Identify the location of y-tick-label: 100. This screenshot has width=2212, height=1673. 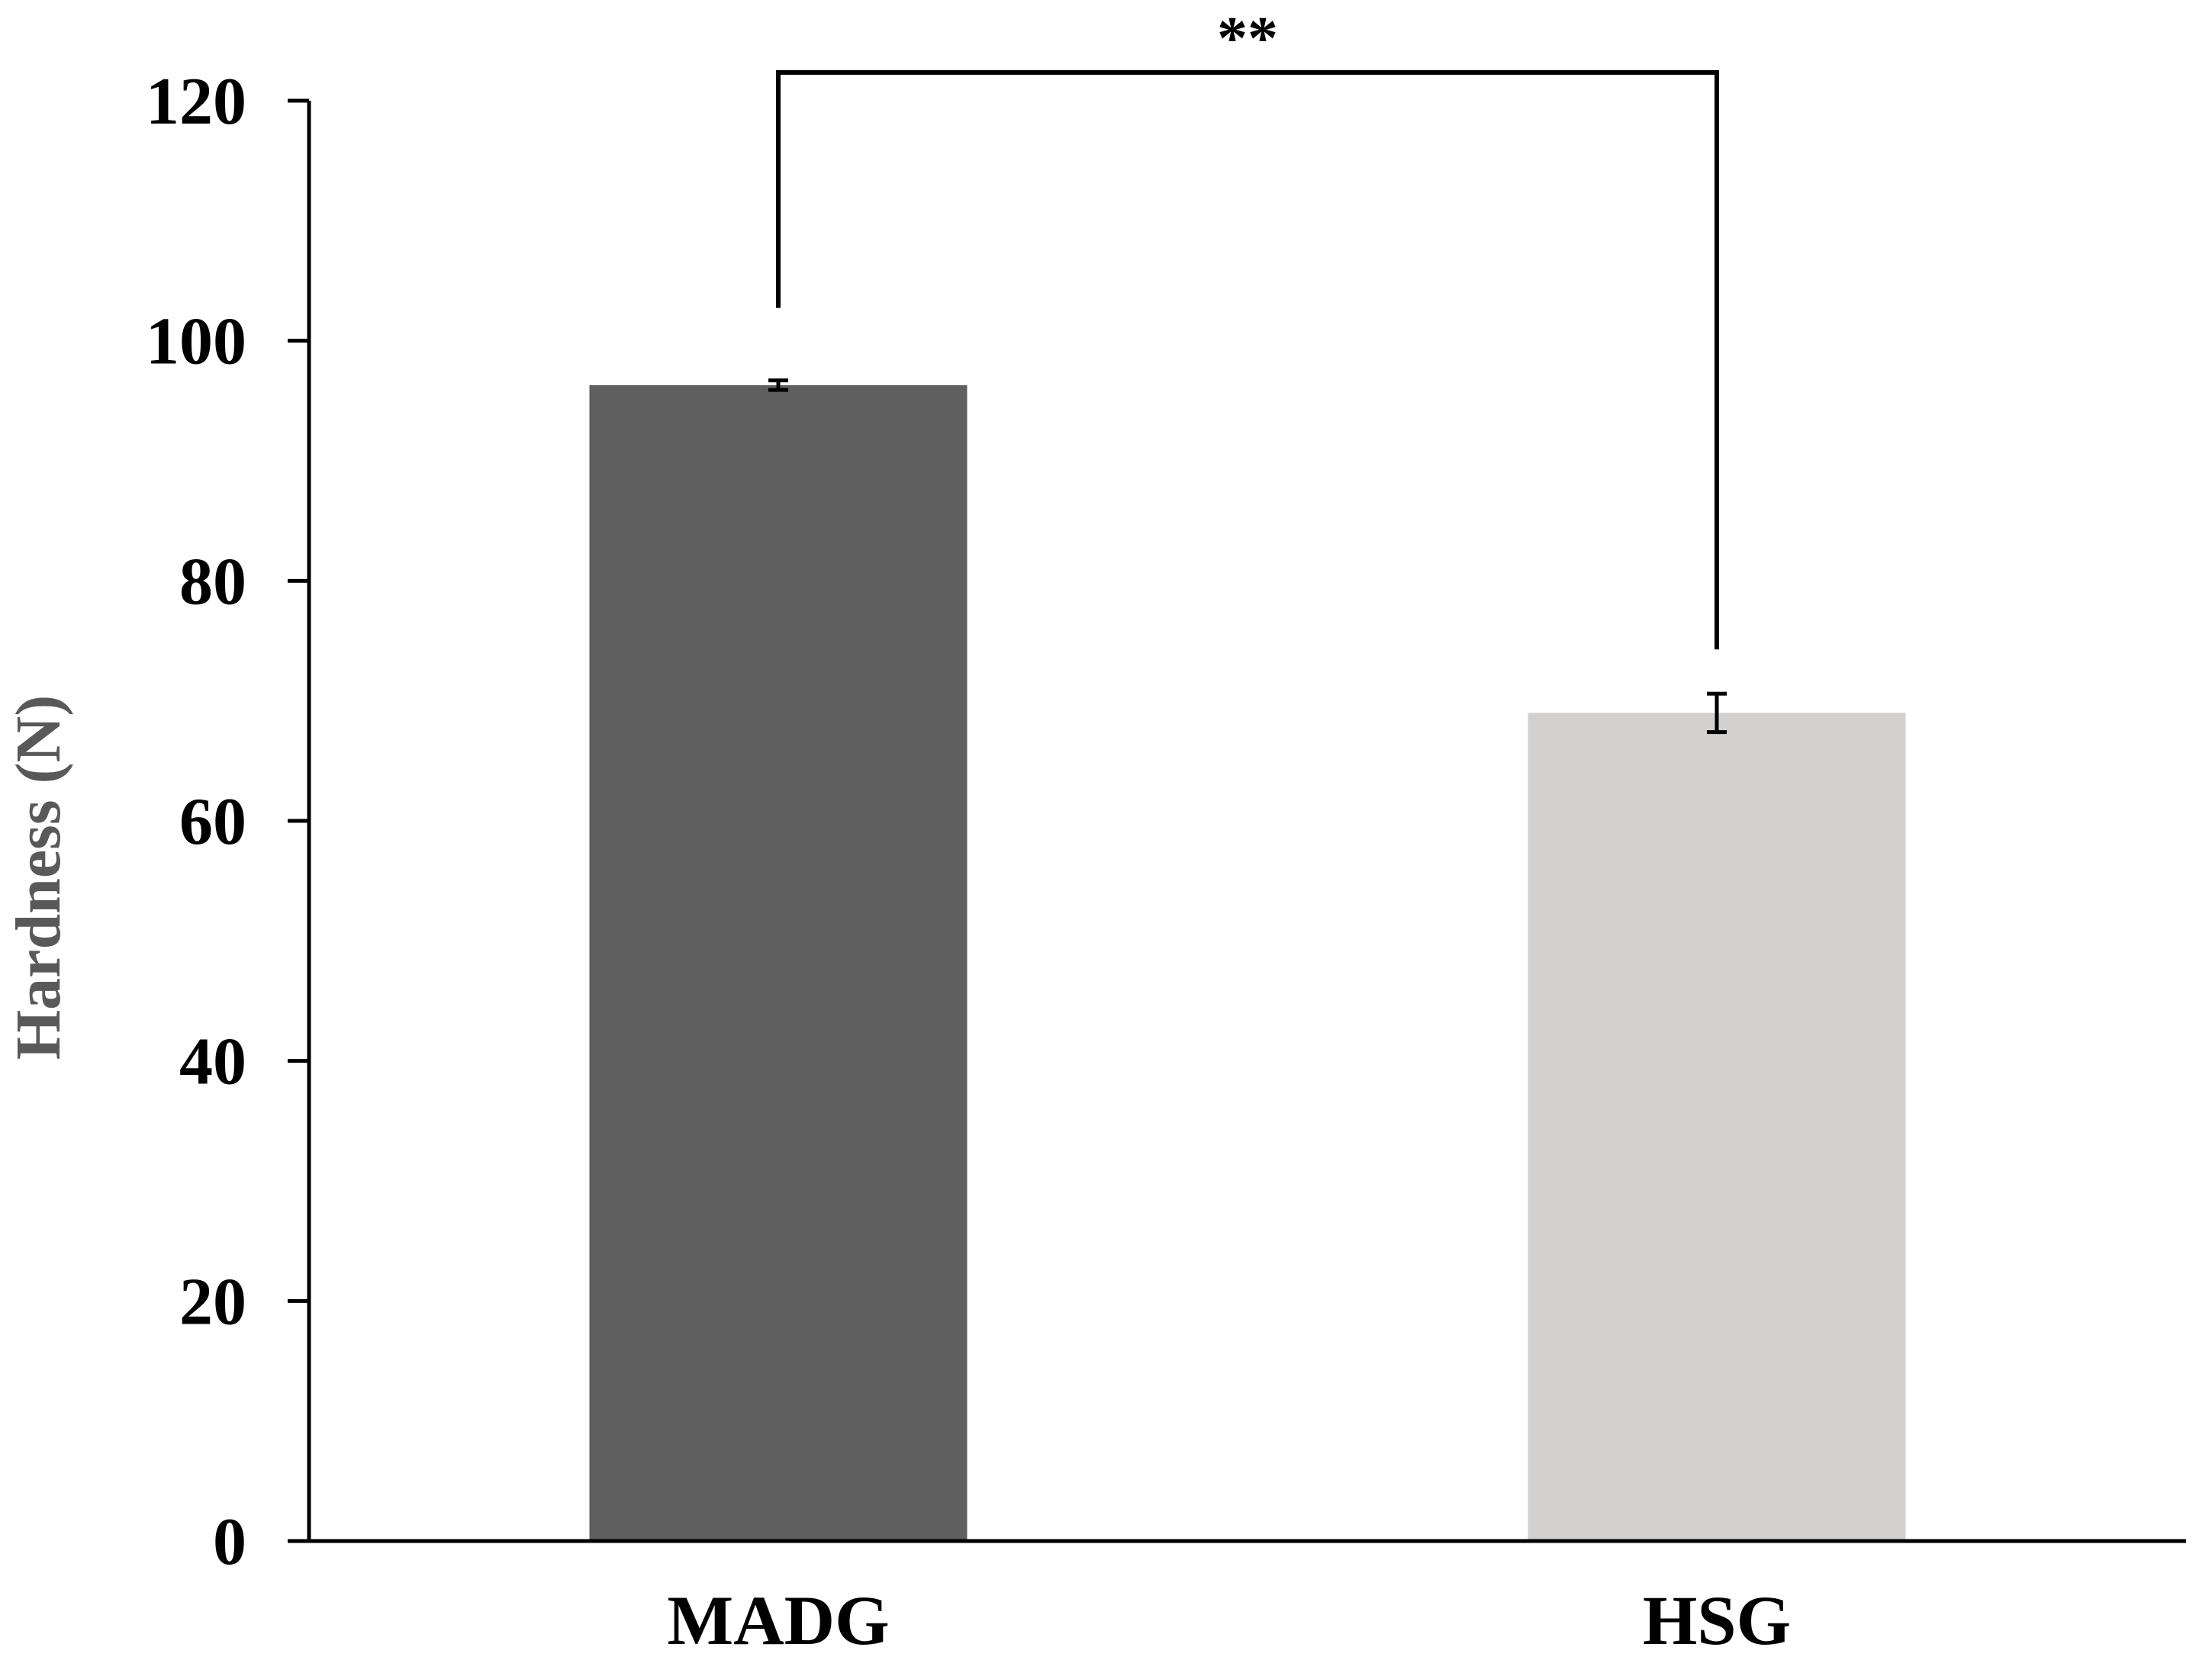
(196, 342).